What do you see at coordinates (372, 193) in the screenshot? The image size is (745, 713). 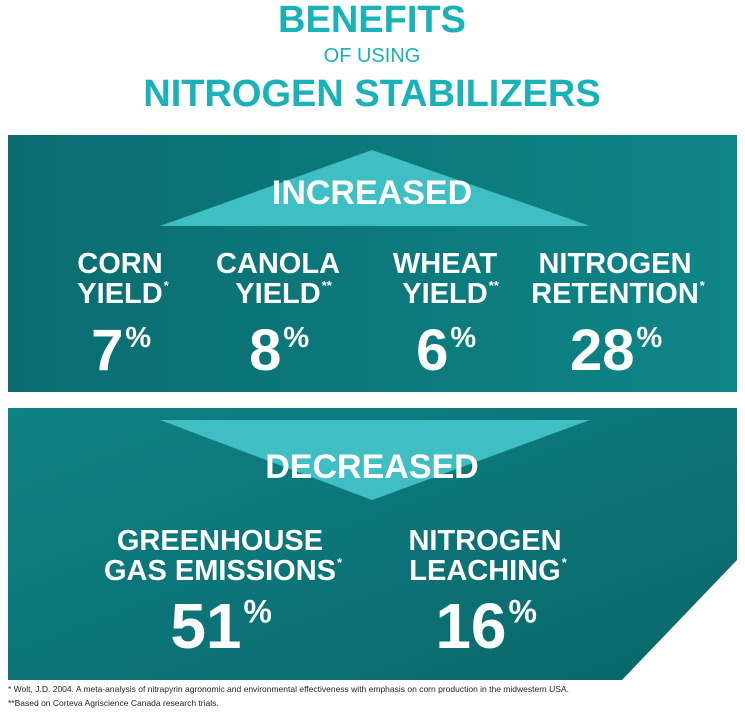 I see `section-heading: INCREASED` at bounding box center [372, 193].